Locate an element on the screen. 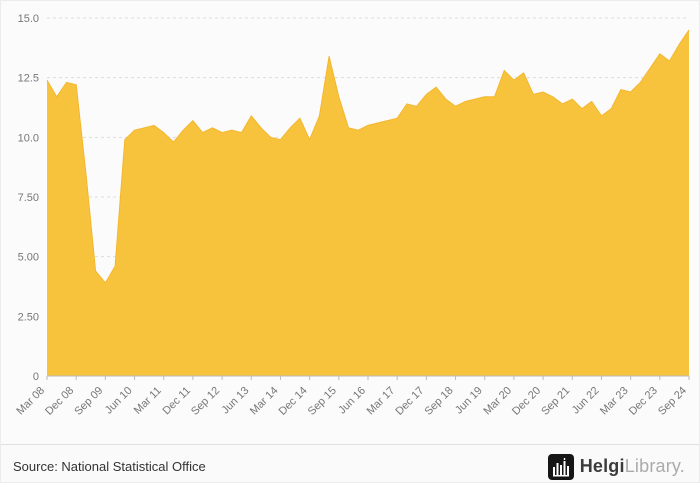 The height and width of the screenshot is (483, 700). x-axis-label: Jun 13 is located at coordinates (236, 401).